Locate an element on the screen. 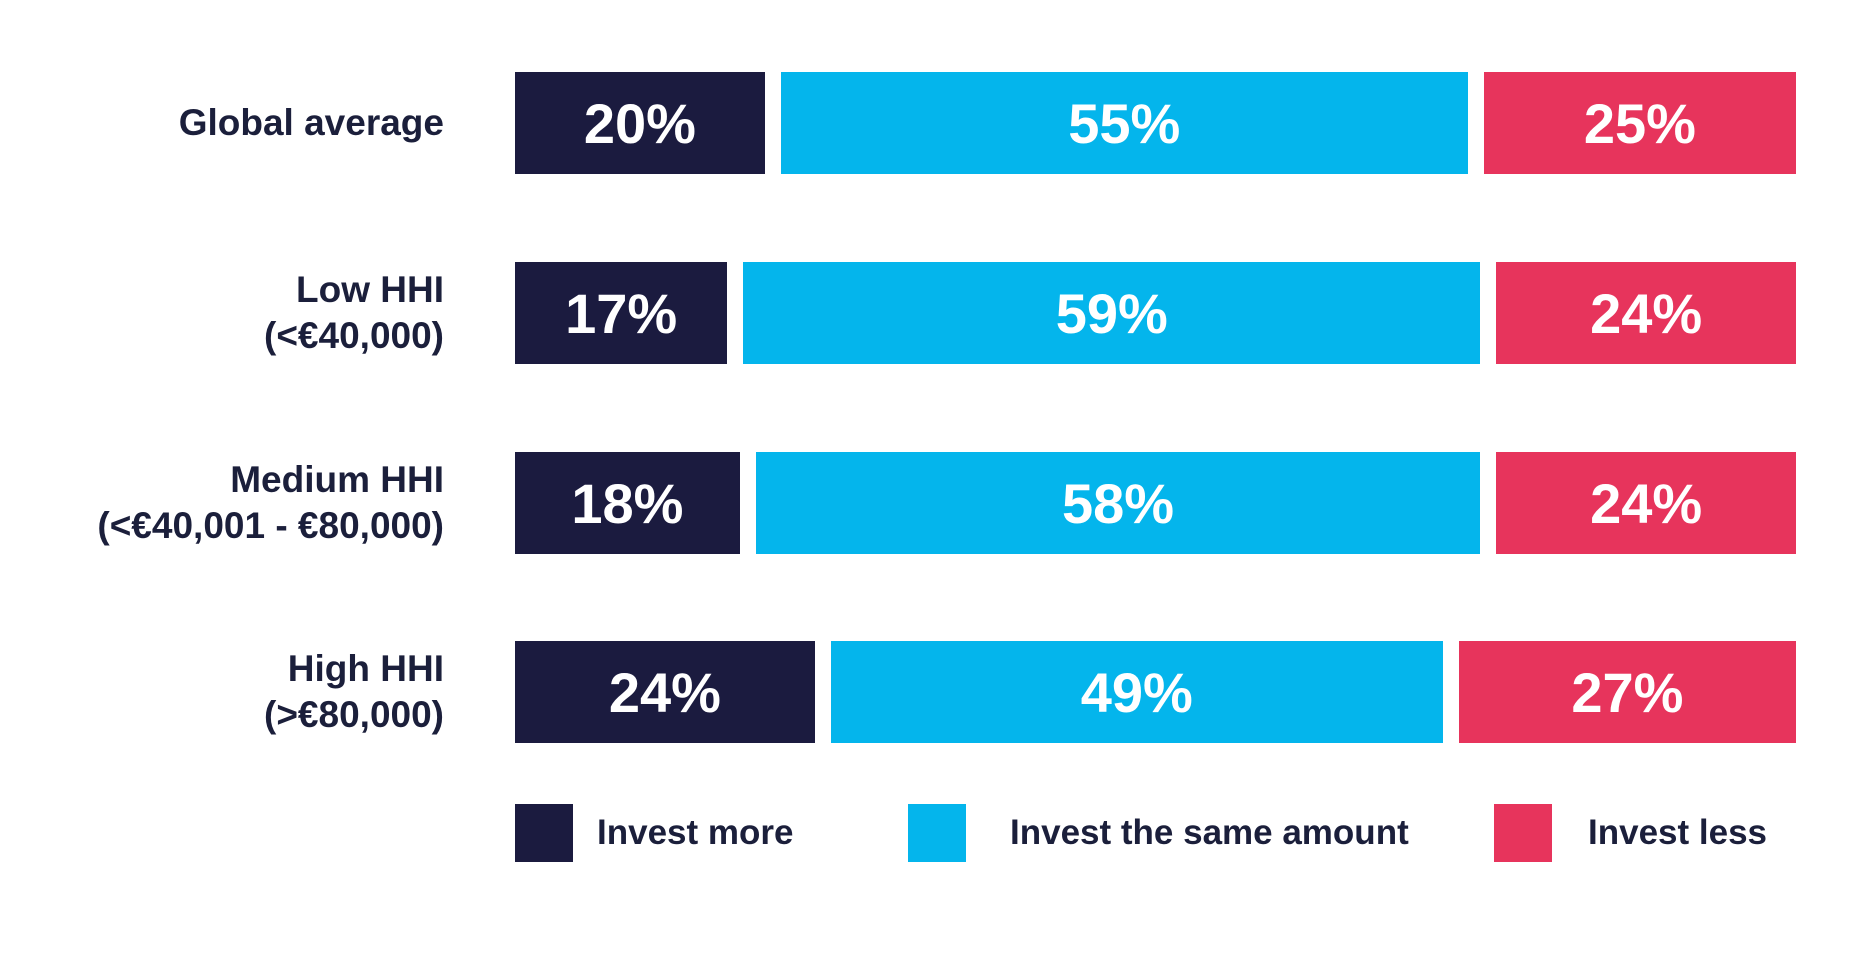 The height and width of the screenshot is (954, 1872). legend-item-invest-same: Invest the same amount is located at coordinates (1158, 833).